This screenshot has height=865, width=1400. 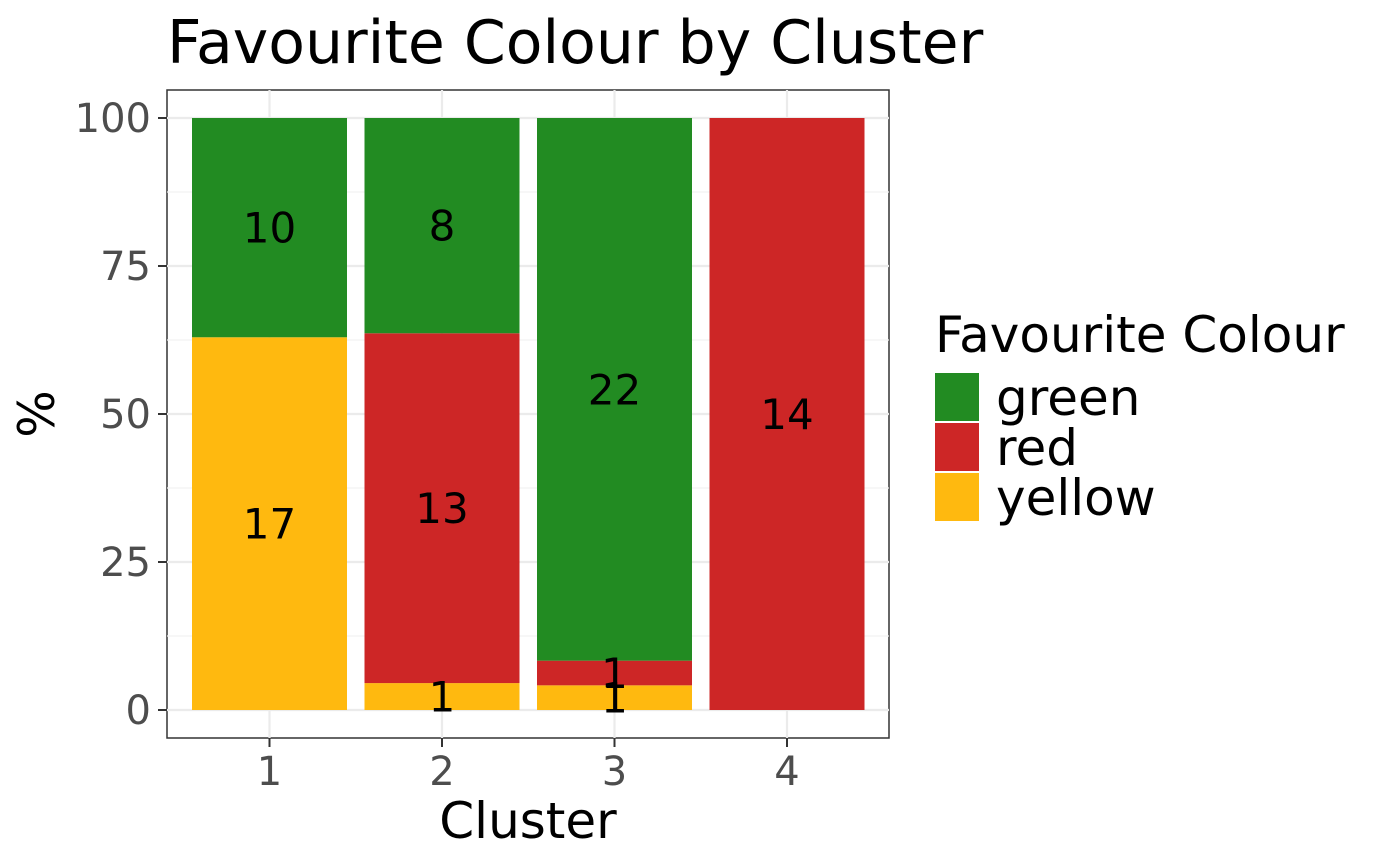 I want to click on x-axis-title: Cluster, so click(x=528, y=821).